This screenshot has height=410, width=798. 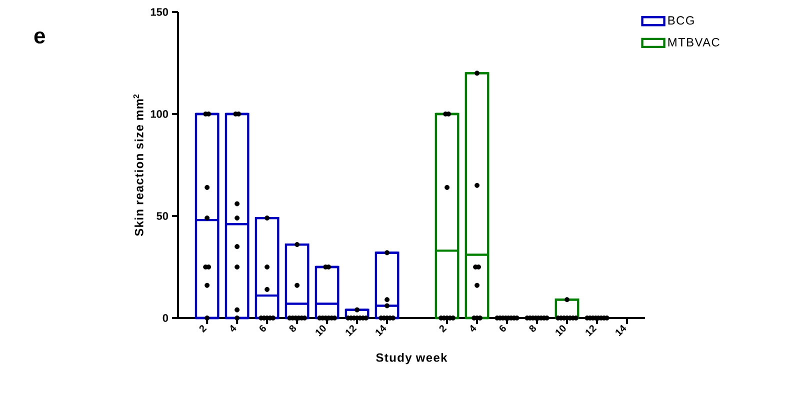 I want to click on legend-label: MTBVAC, so click(x=694, y=42).